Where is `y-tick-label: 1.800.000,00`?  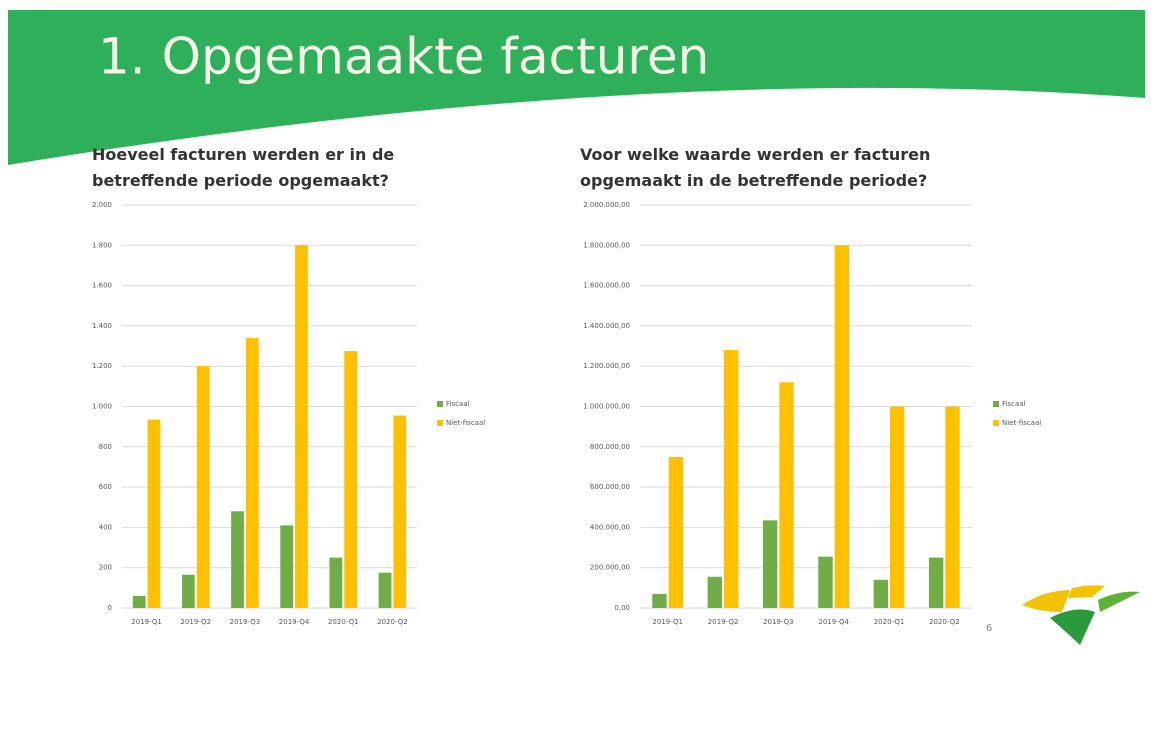
y-tick-label: 1.800.000,00 is located at coordinates (606, 245).